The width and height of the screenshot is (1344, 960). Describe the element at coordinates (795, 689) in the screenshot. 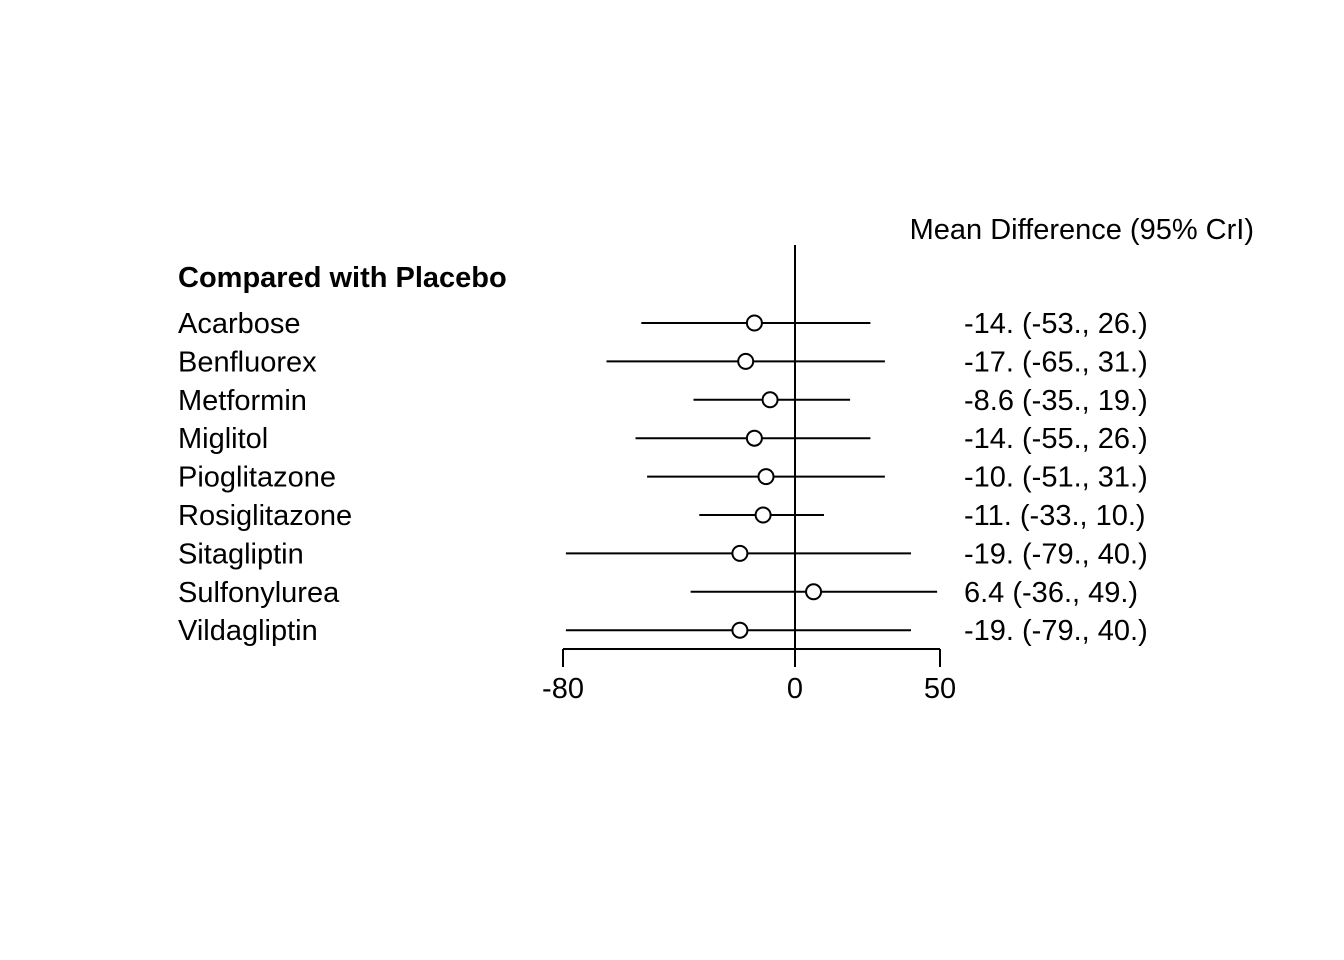

I see `x-tick-label: 0` at that location.